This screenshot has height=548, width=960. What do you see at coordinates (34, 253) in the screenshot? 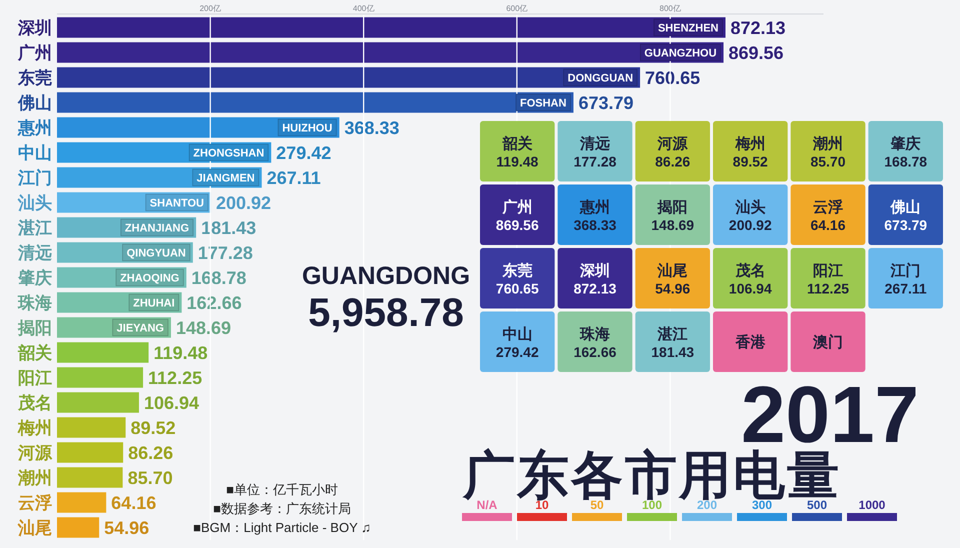
I see `y-tick-label: 清远` at bounding box center [34, 253].